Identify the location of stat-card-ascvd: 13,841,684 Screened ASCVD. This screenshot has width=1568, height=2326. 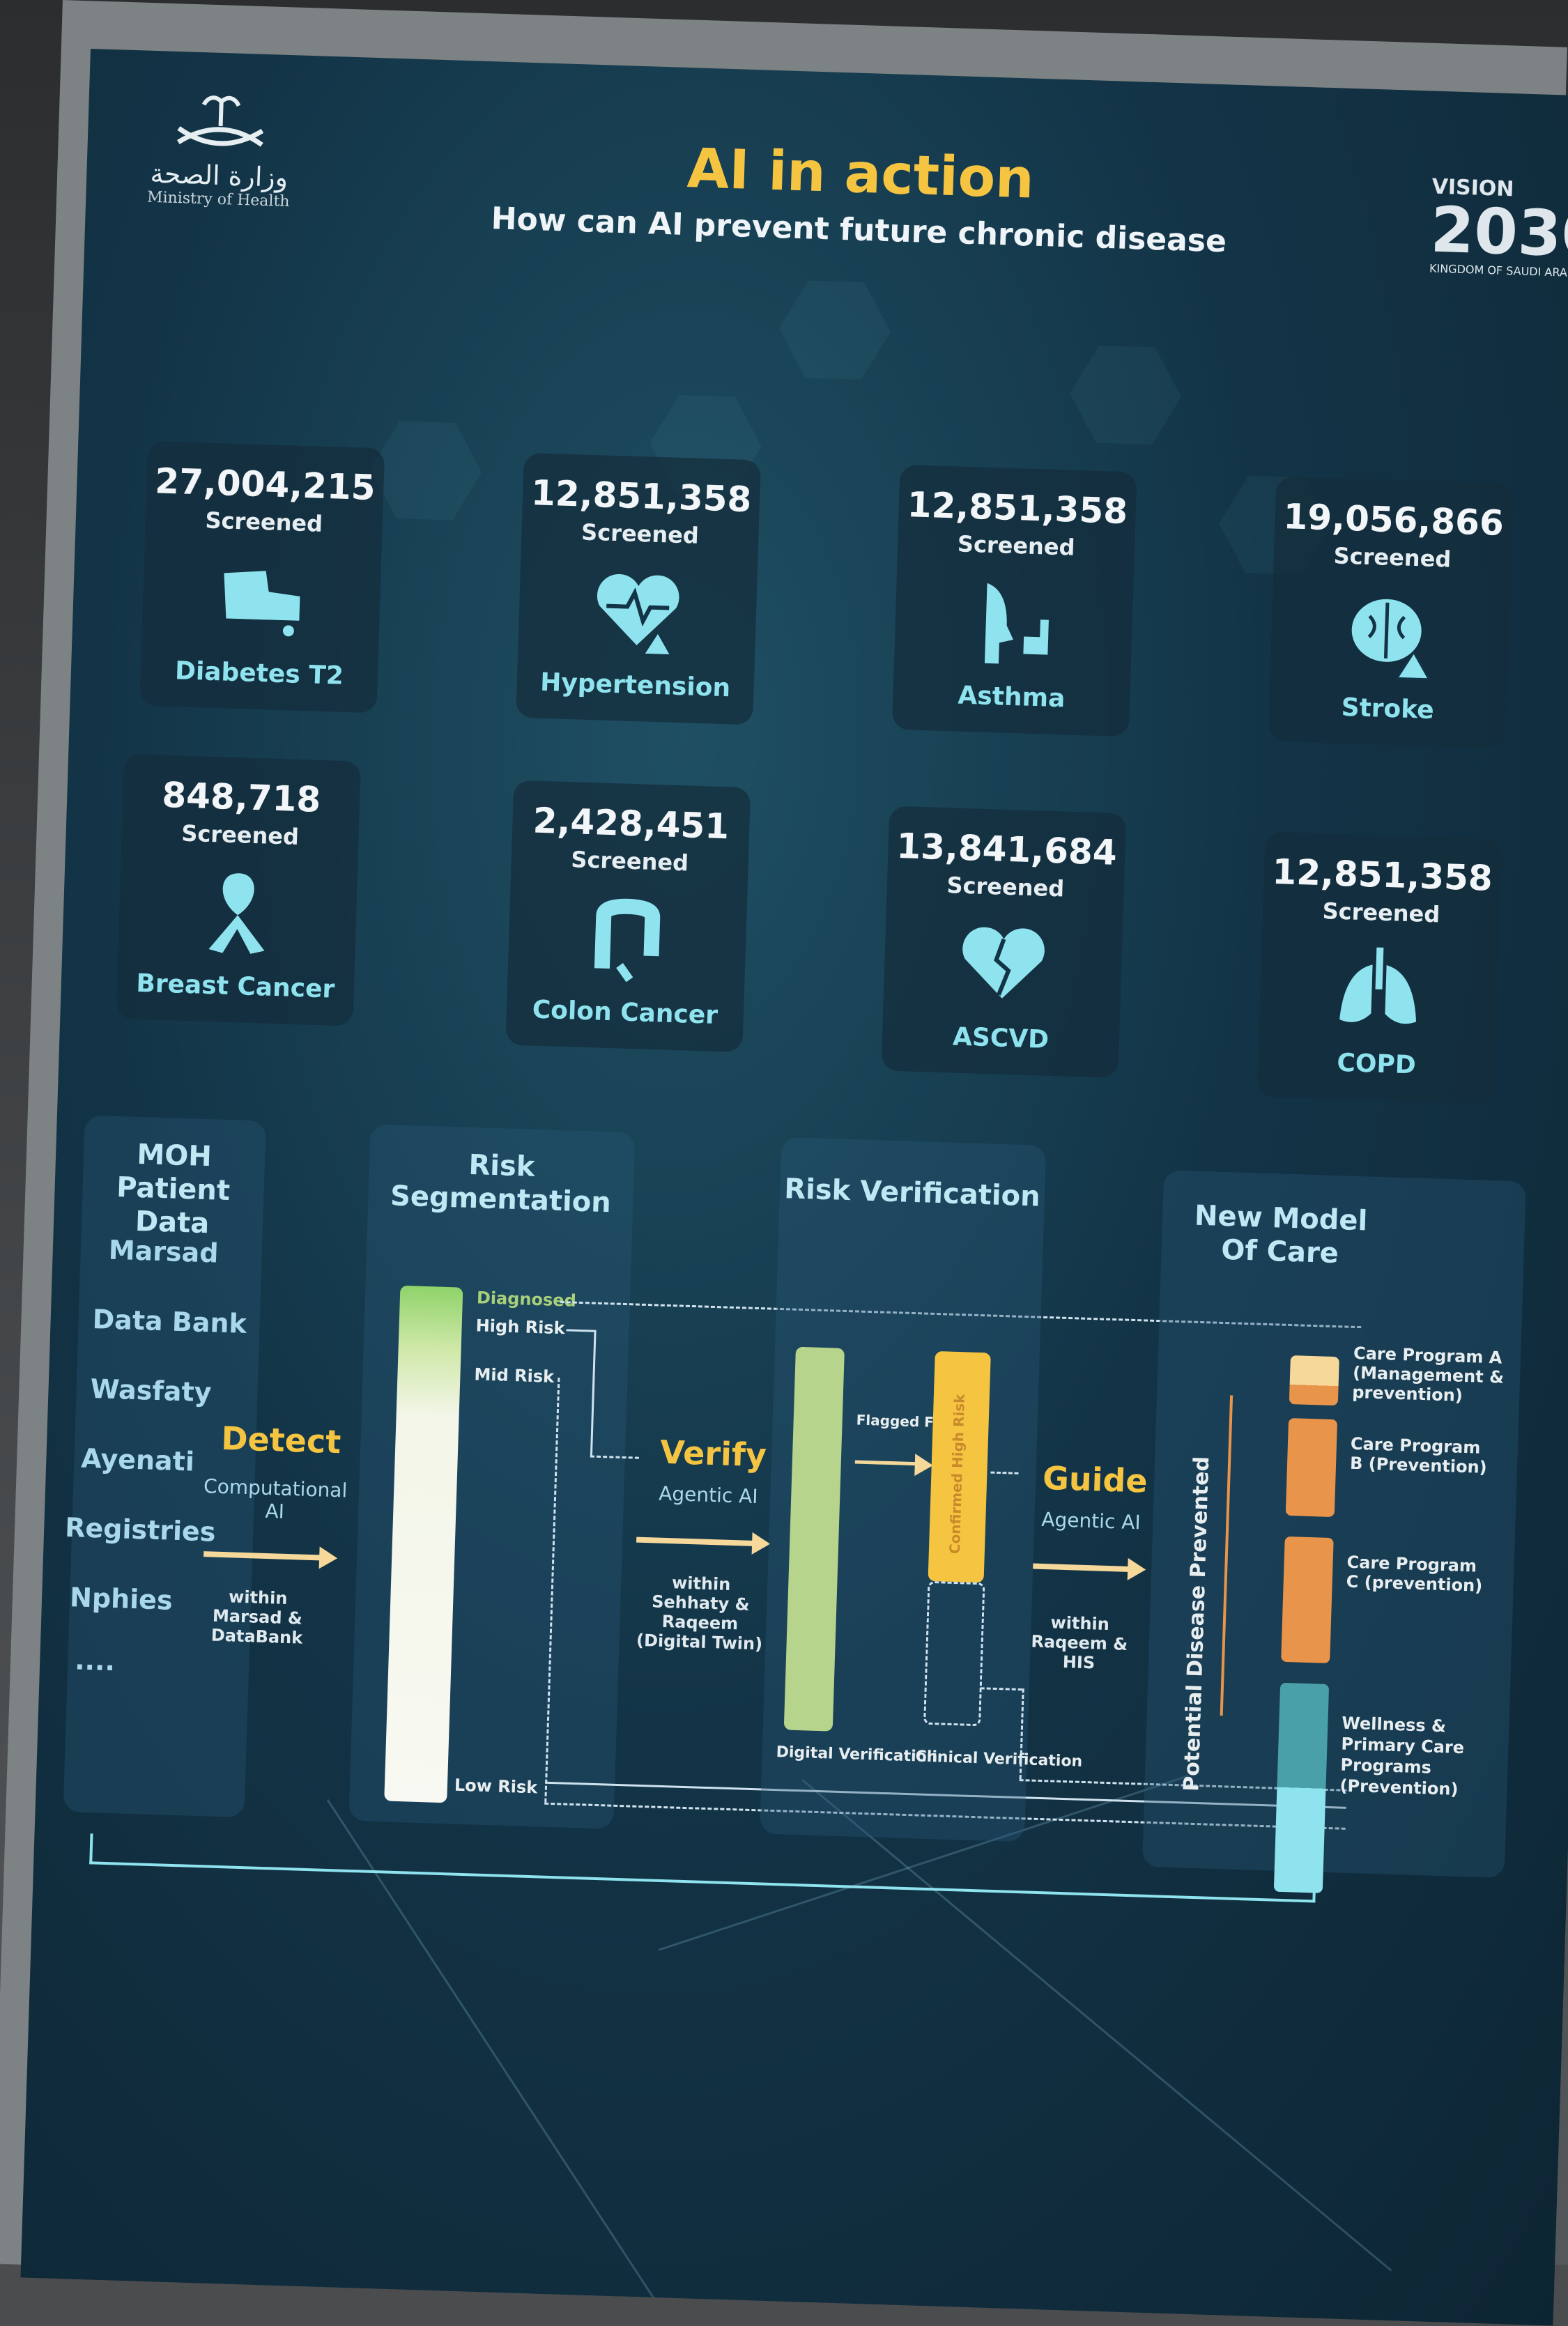
(1004, 943).